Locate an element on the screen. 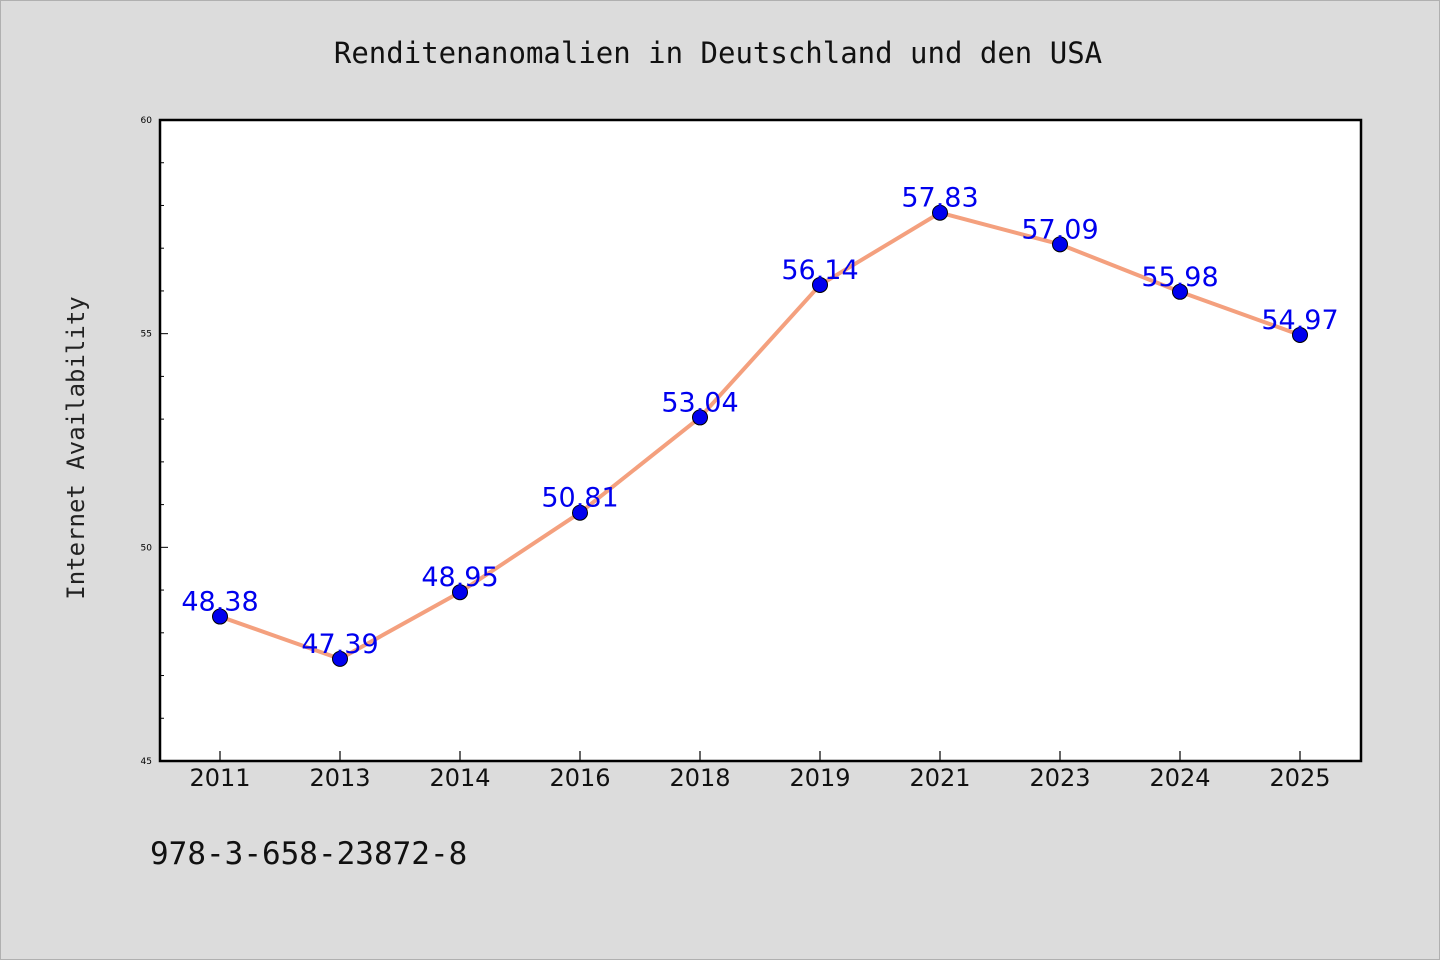 Image resolution: width=1440 pixels, height=960 pixels. y-tick-label: 60 is located at coordinates (147, 121).